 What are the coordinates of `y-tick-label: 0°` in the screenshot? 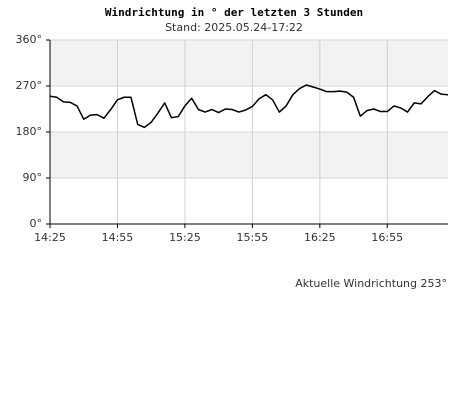 It's located at (36, 223).